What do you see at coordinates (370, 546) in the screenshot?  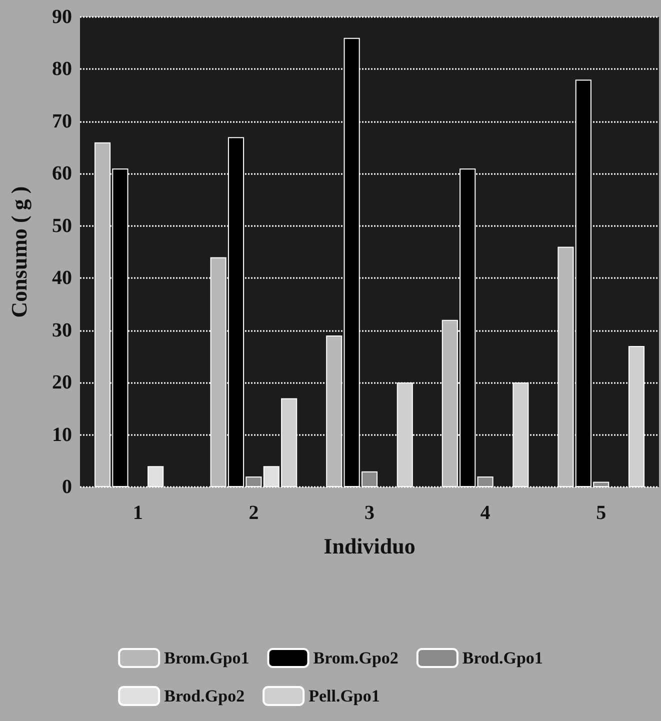 I see `x-axis-title: Individuo` at bounding box center [370, 546].